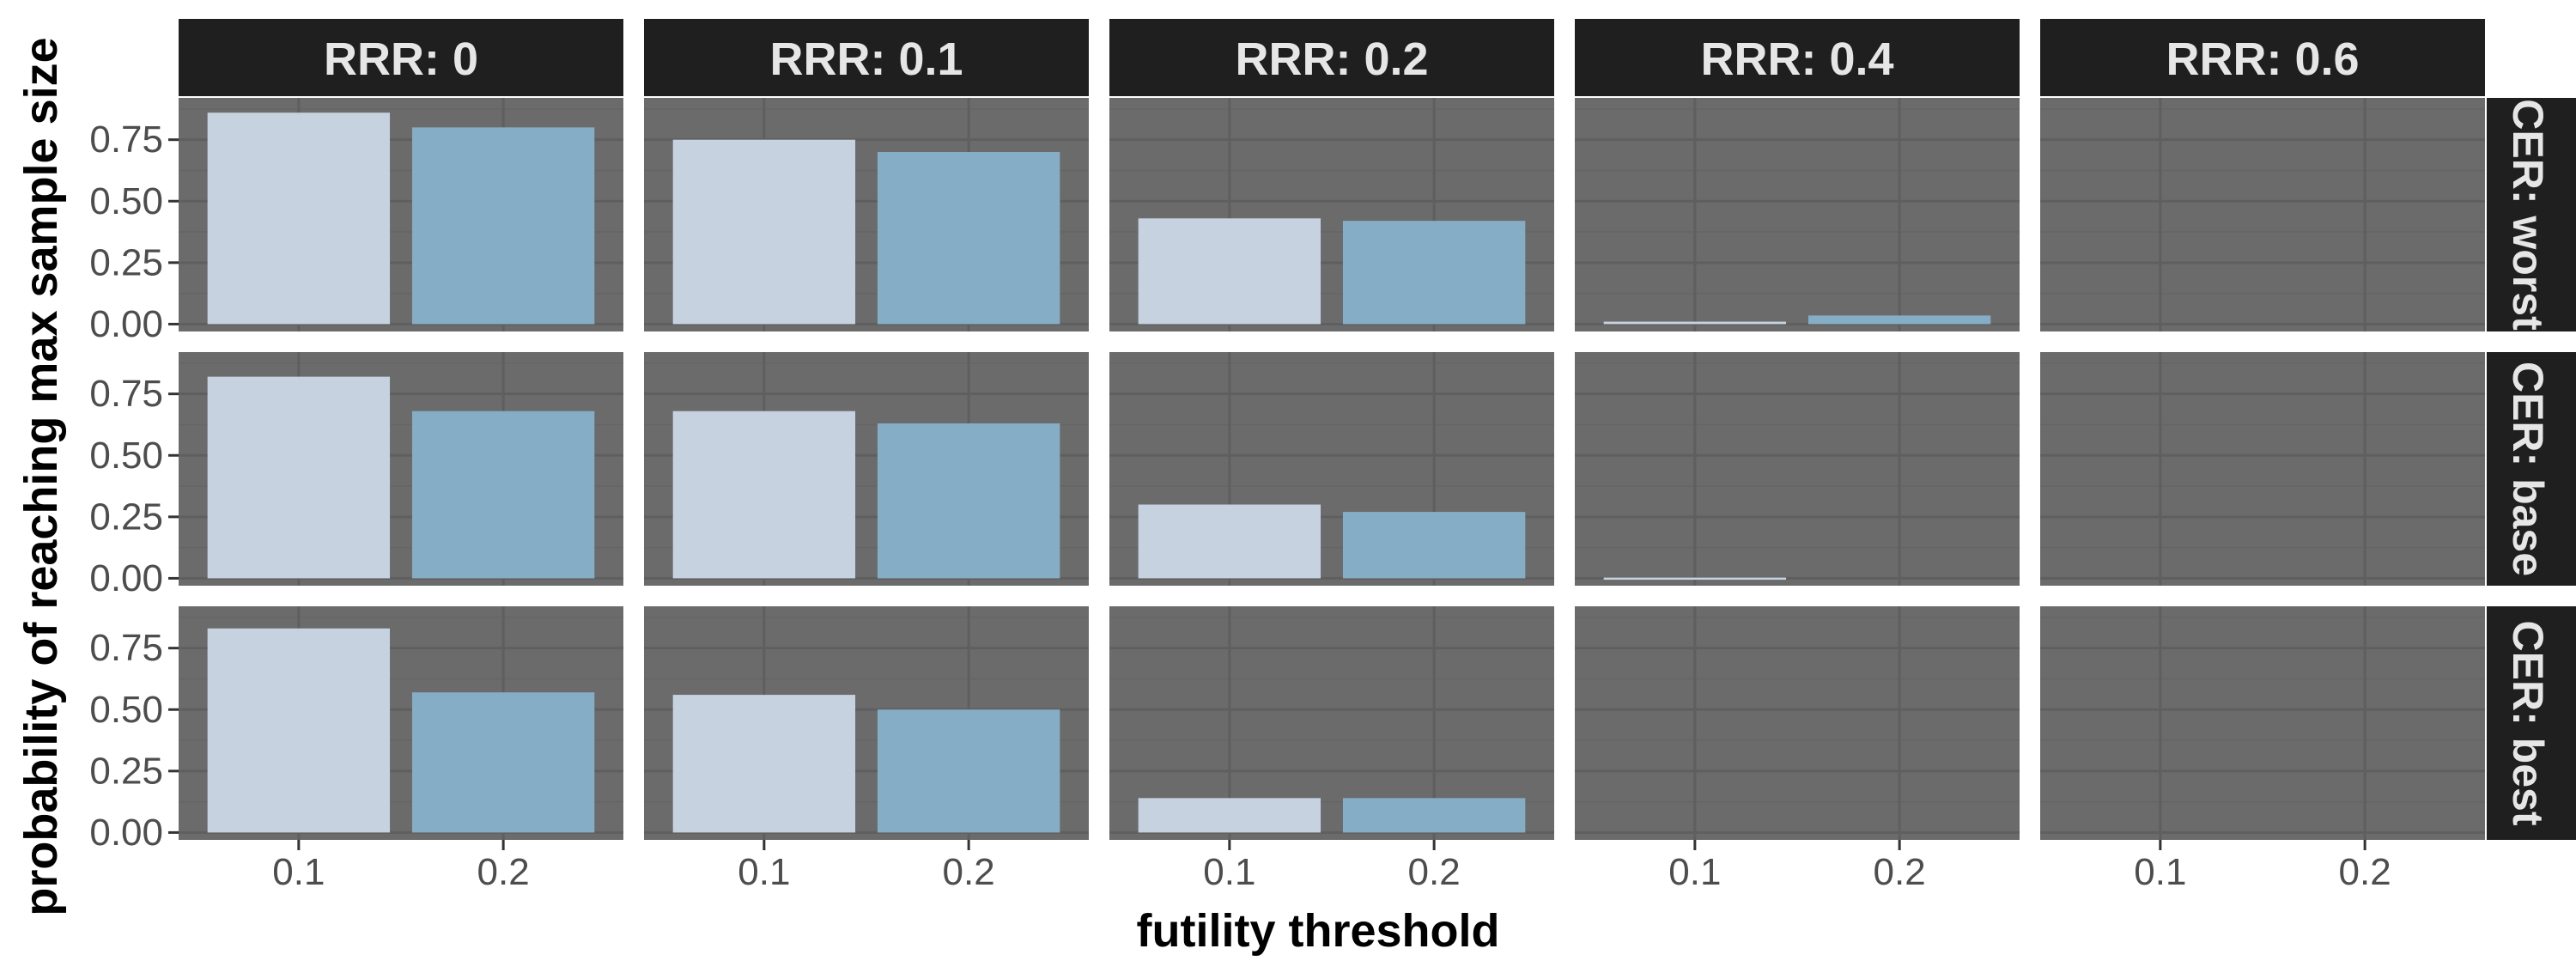  What do you see at coordinates (1434, 273) in the screenshot?
I see `bar-0.2-CER: worst-RRR: 0.2` at bounding box center [1434, 273].